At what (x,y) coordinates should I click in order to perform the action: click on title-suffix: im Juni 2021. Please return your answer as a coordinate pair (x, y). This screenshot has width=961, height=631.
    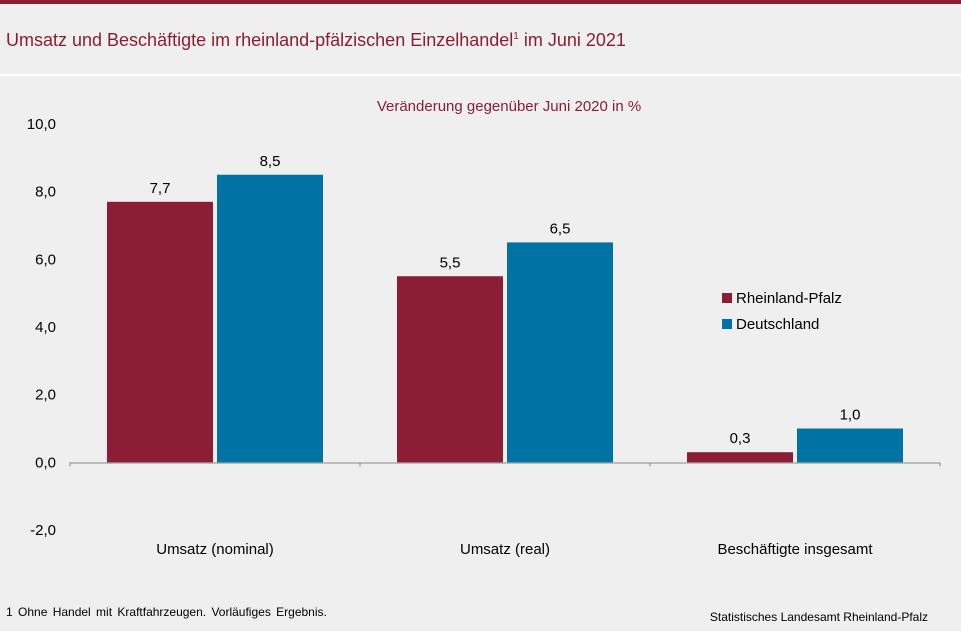
    Looking at the image, I should click on (572, 40).